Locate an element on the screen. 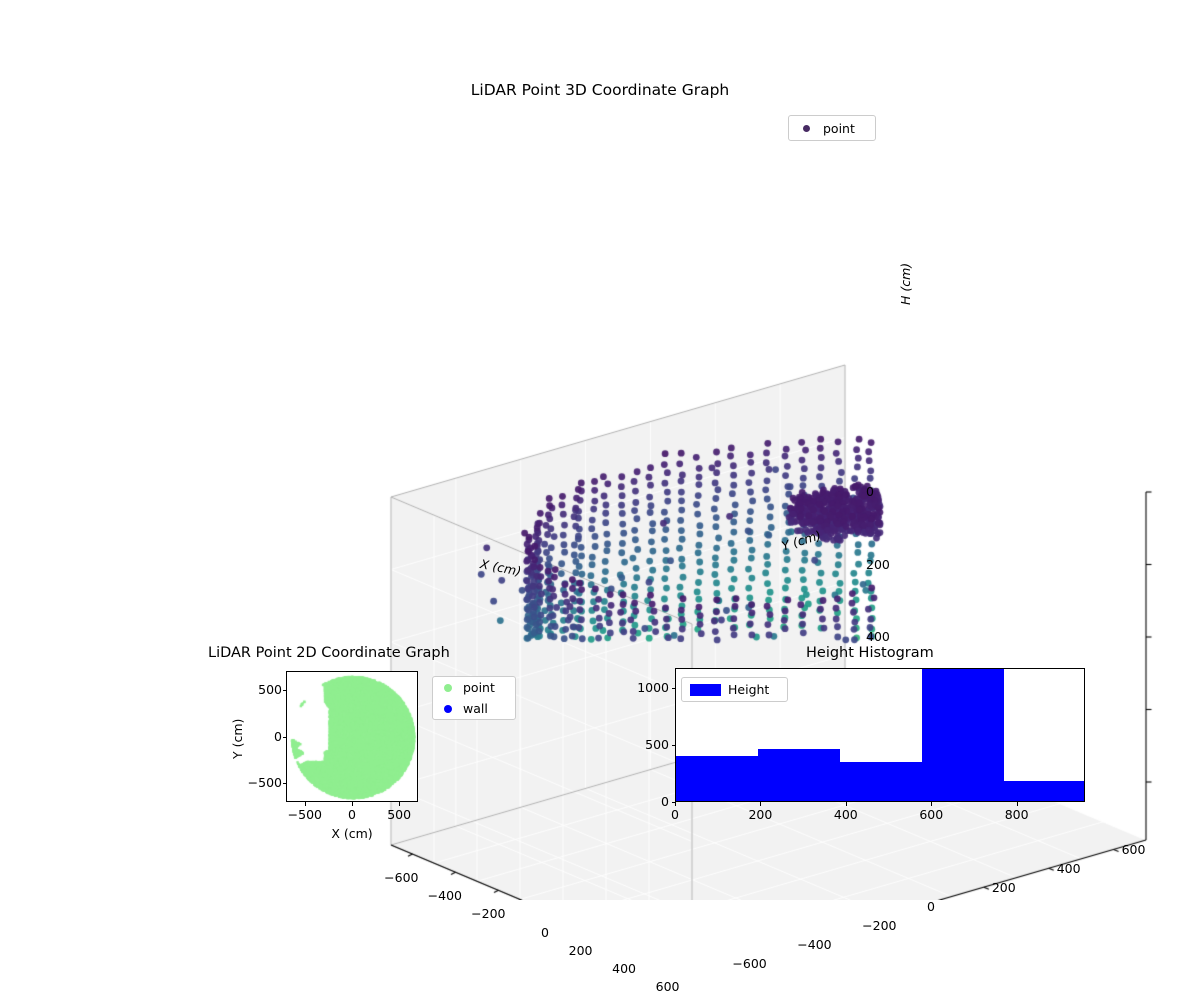  ytick-label-2: −200 is located at coordinates (879, 925).